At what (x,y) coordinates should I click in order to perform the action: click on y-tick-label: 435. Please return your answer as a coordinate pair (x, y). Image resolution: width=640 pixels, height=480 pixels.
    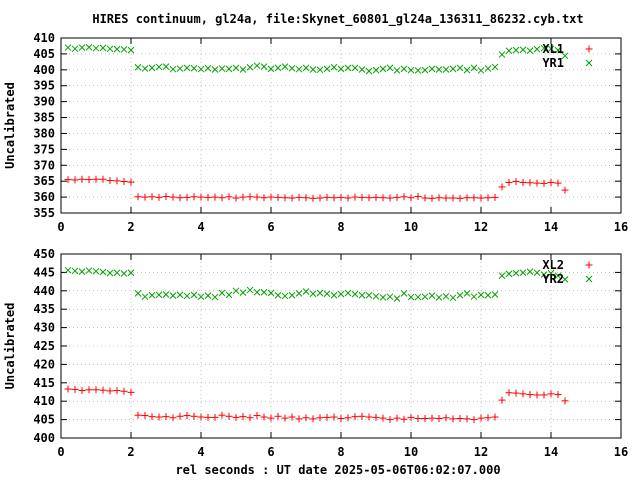
    Looking at the image, I should click on (44, 309).